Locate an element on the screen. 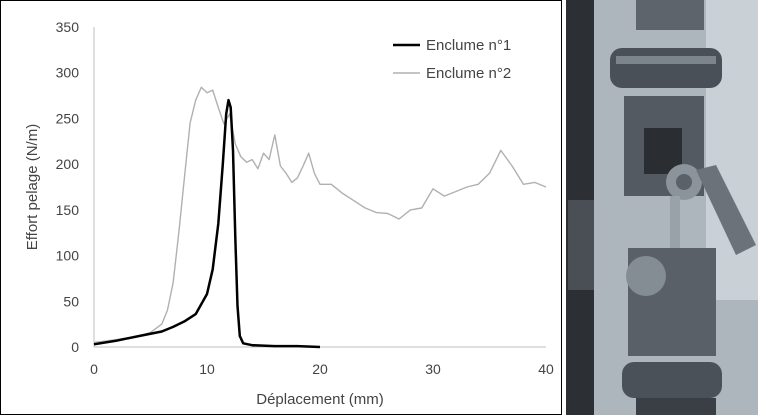 The height and width of the screenshot is (416, 758). y-tick-label: 0 is located at coordinates (75, 347).